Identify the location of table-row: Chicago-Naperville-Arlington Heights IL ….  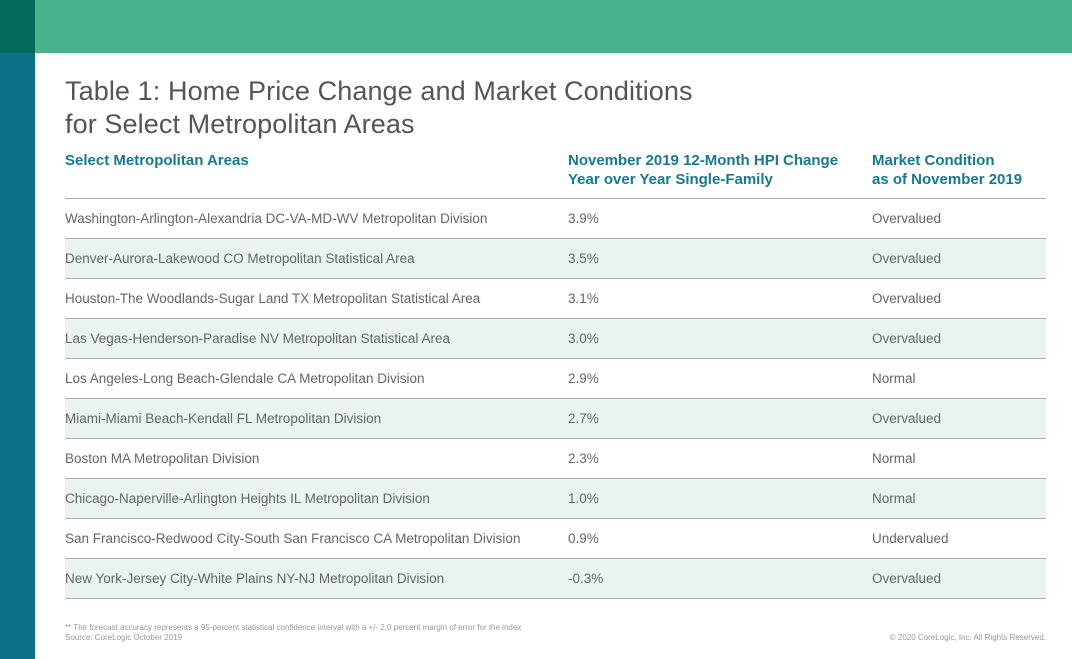
(555, 499).